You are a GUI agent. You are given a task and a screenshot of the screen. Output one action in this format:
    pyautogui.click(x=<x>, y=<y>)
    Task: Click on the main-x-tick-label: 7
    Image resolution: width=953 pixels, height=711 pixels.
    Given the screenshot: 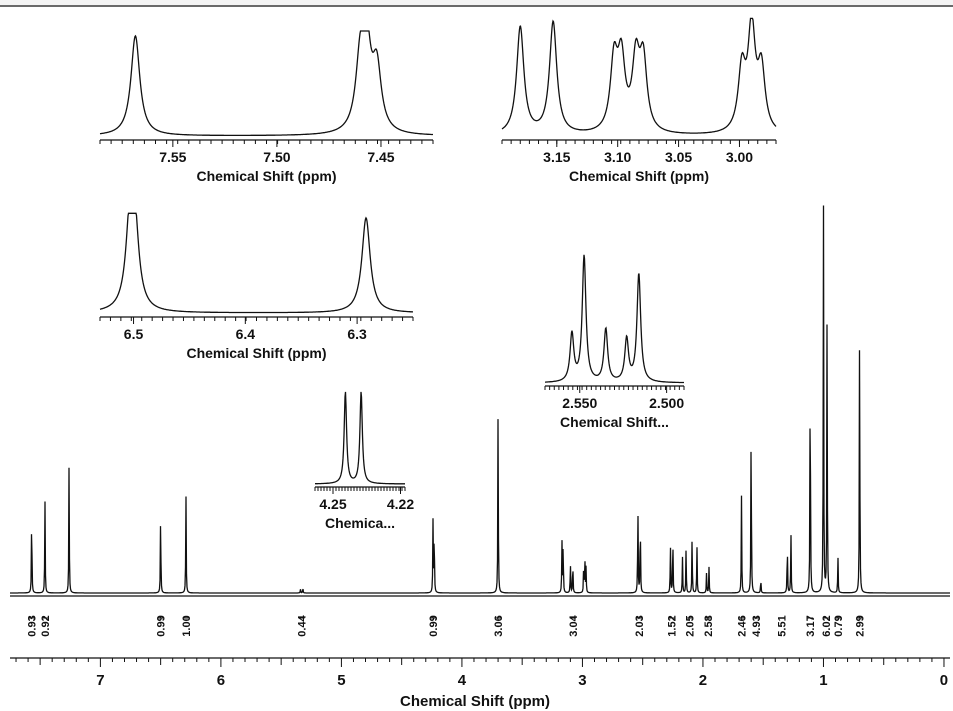 What is the action you would take?
    pyautogui.click(x=100, y=680)
    